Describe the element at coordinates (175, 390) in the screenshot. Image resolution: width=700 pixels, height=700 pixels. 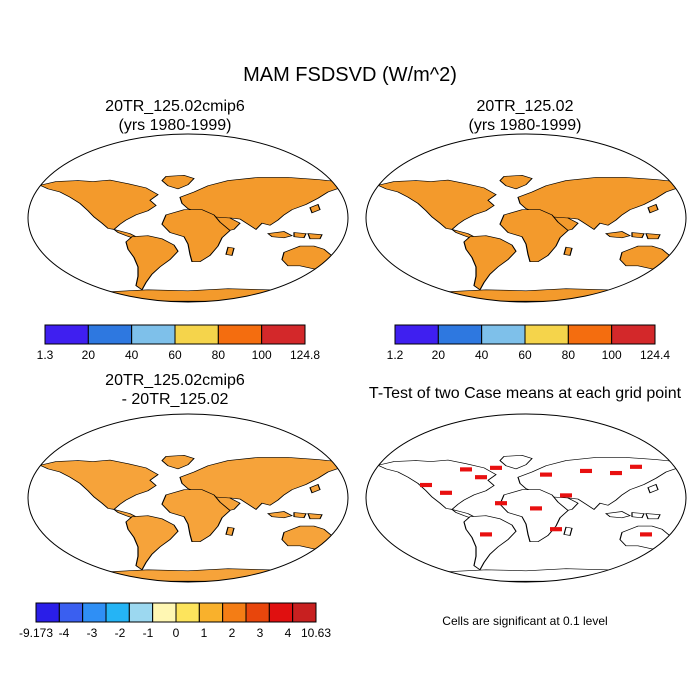
I see `panel-3-title: 20TR_125.02cmip6 - 20TR_125.02` at that location.